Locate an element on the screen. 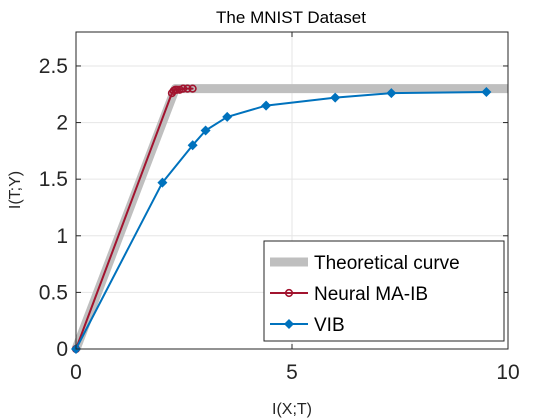  y-tick-label: 2 is located at coordinates (62, 123).